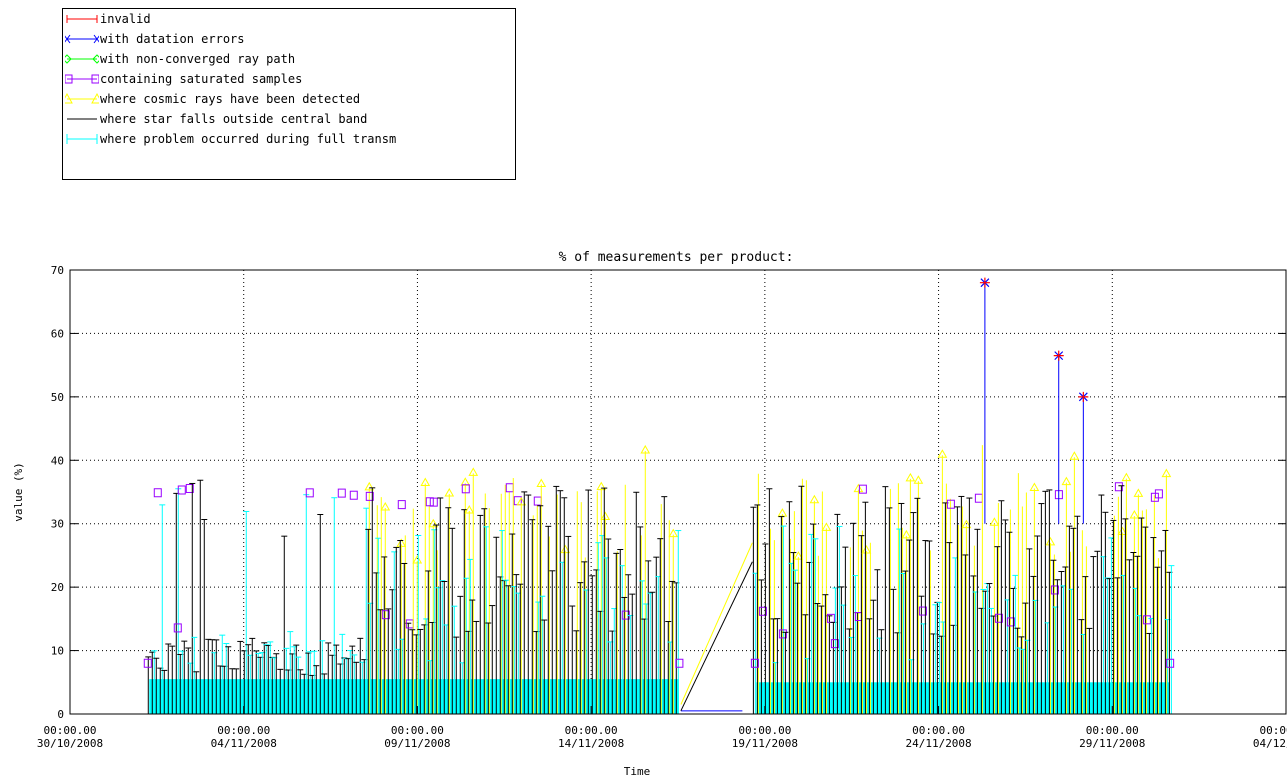 This screenshot has width=1287, height=778. I want to click on gap-diagonal-black, so click(716, 636).